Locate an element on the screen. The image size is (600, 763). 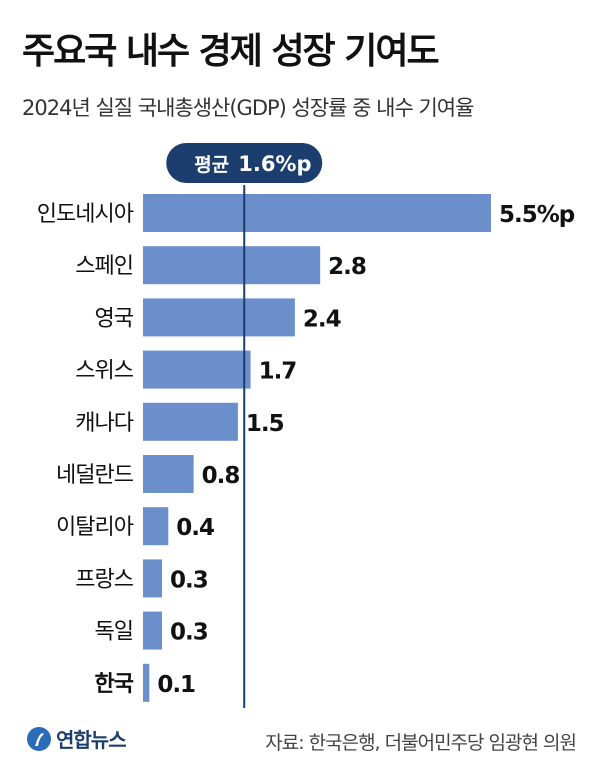
chart-subtitle: 2024년 실질 국내총생산(GDP) 성장률 중 내수 기여율 is located at coordinates (248, 108).